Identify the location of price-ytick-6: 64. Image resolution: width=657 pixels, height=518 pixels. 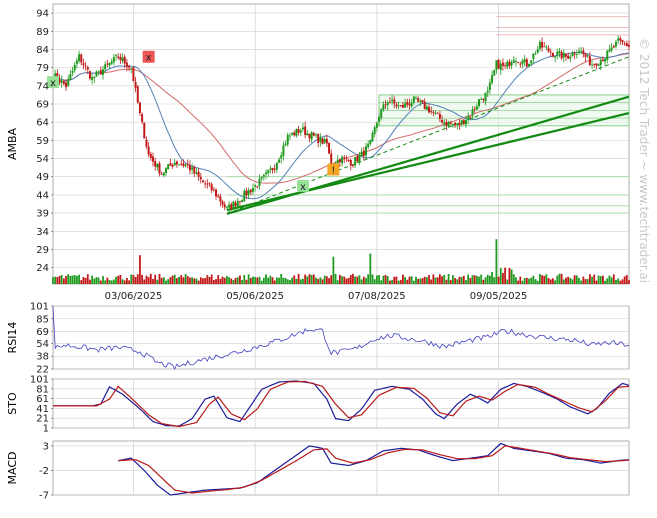
(42, 123).